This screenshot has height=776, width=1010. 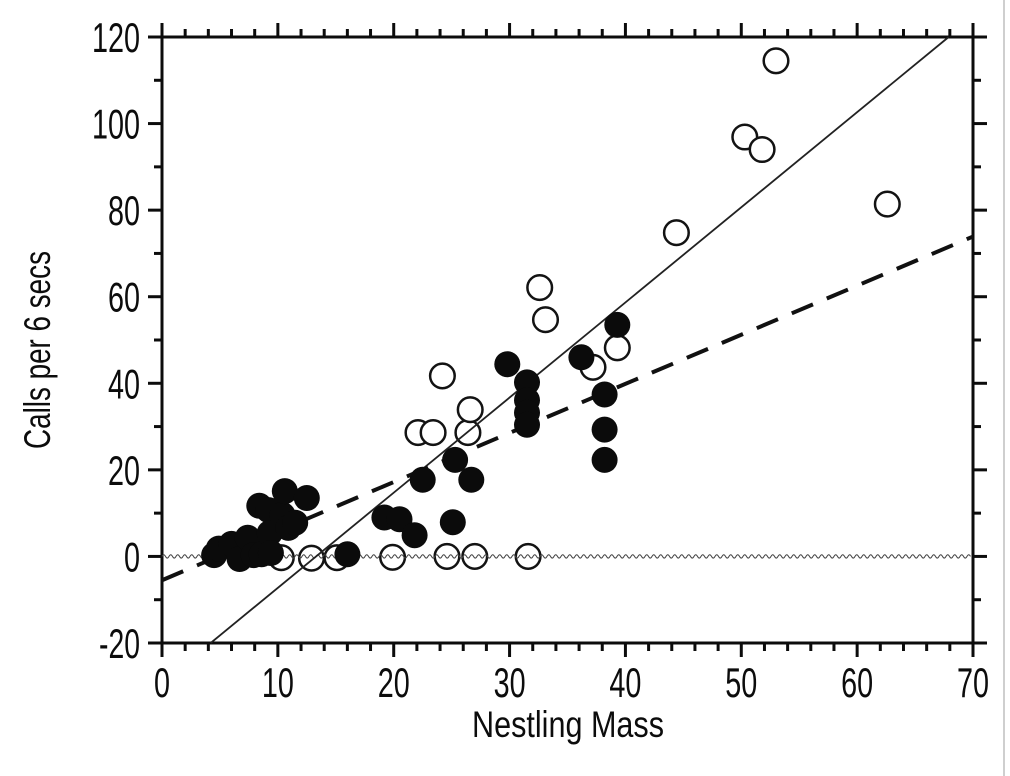 What do you see at coordinates (124, 383) in the screenshot?
I see `y-tick-label: 40` at bounding box center [124, 383].